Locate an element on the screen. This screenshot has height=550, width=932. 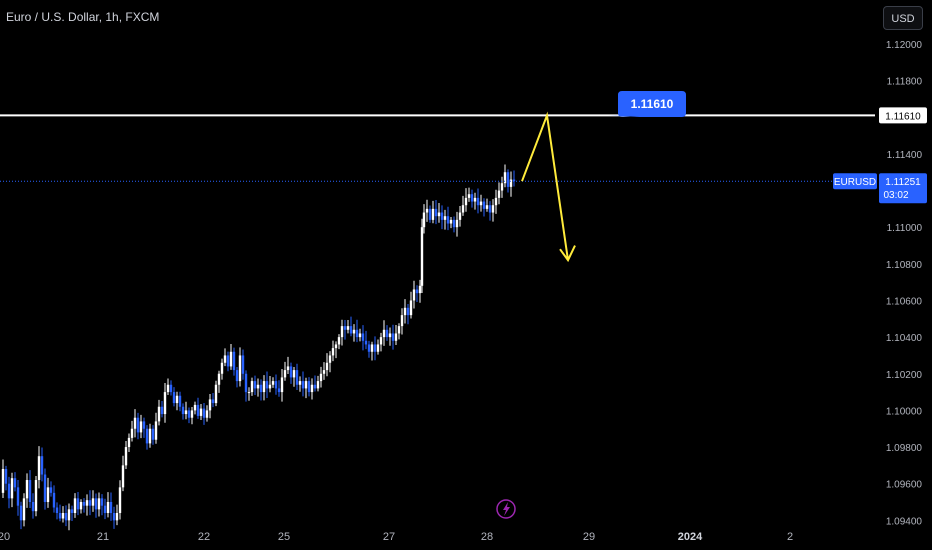
y-tick-label: 1.10800 is located at coordinates (904, 265).